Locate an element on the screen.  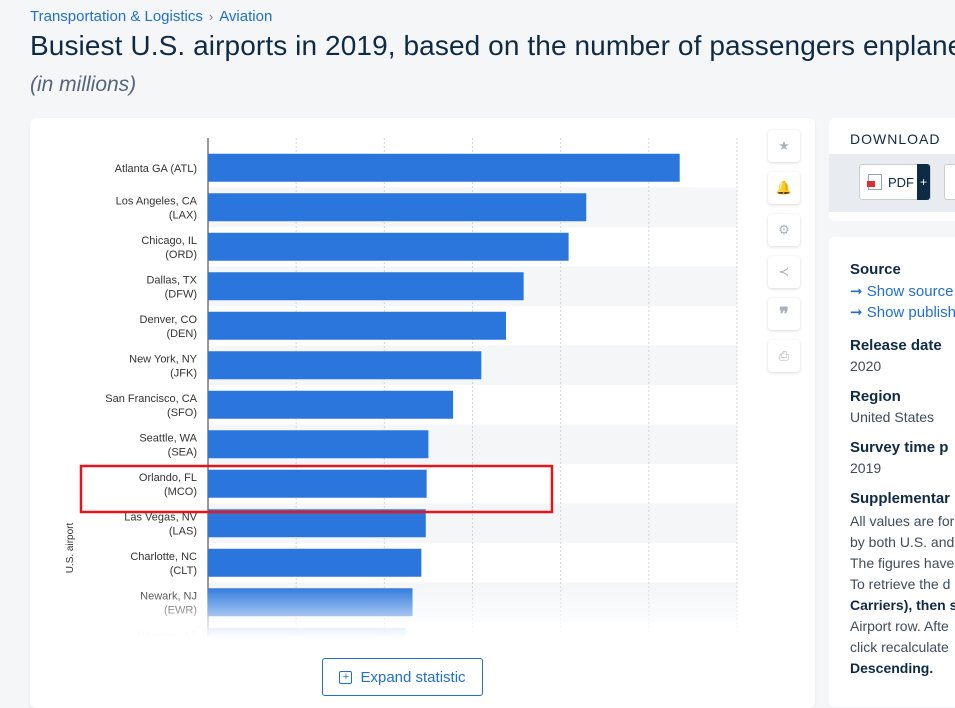
print-icon: ⎙ is located at coordinates (784, 355).